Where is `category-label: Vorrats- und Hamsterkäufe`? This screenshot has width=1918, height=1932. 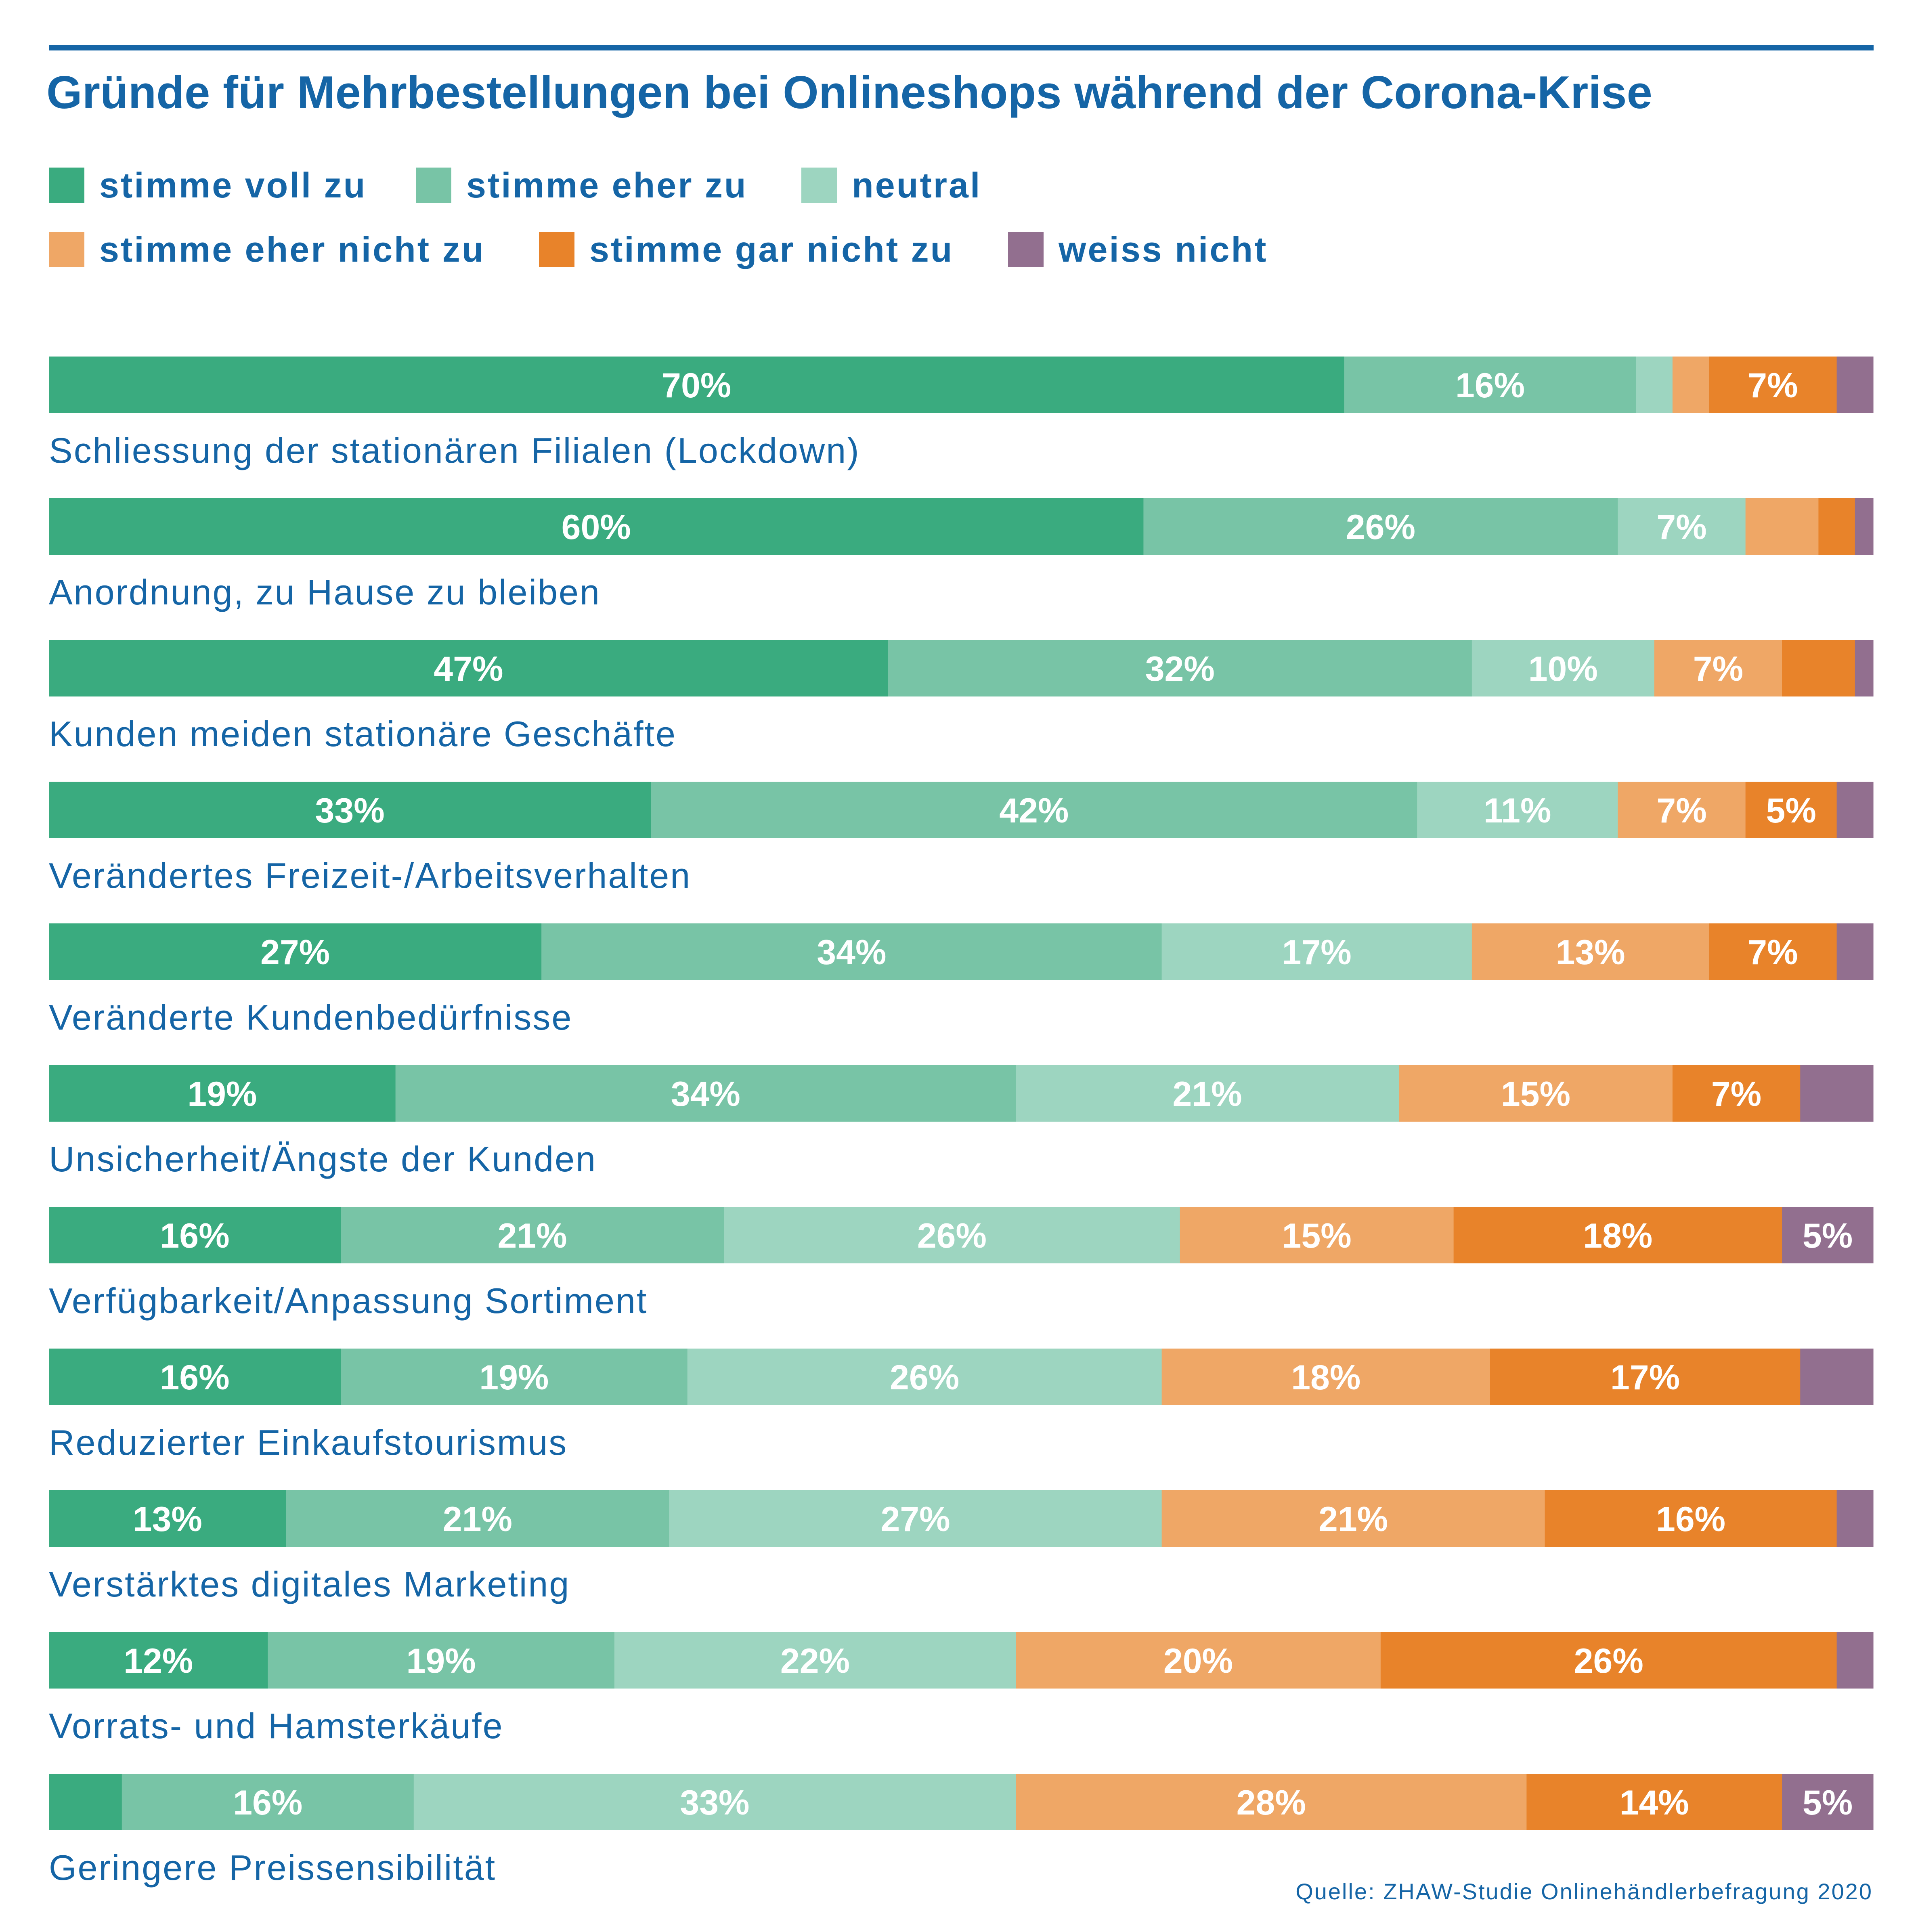
category-label: Vorrats- und Hamsterkäufe is located at coordinates (276, 1726).